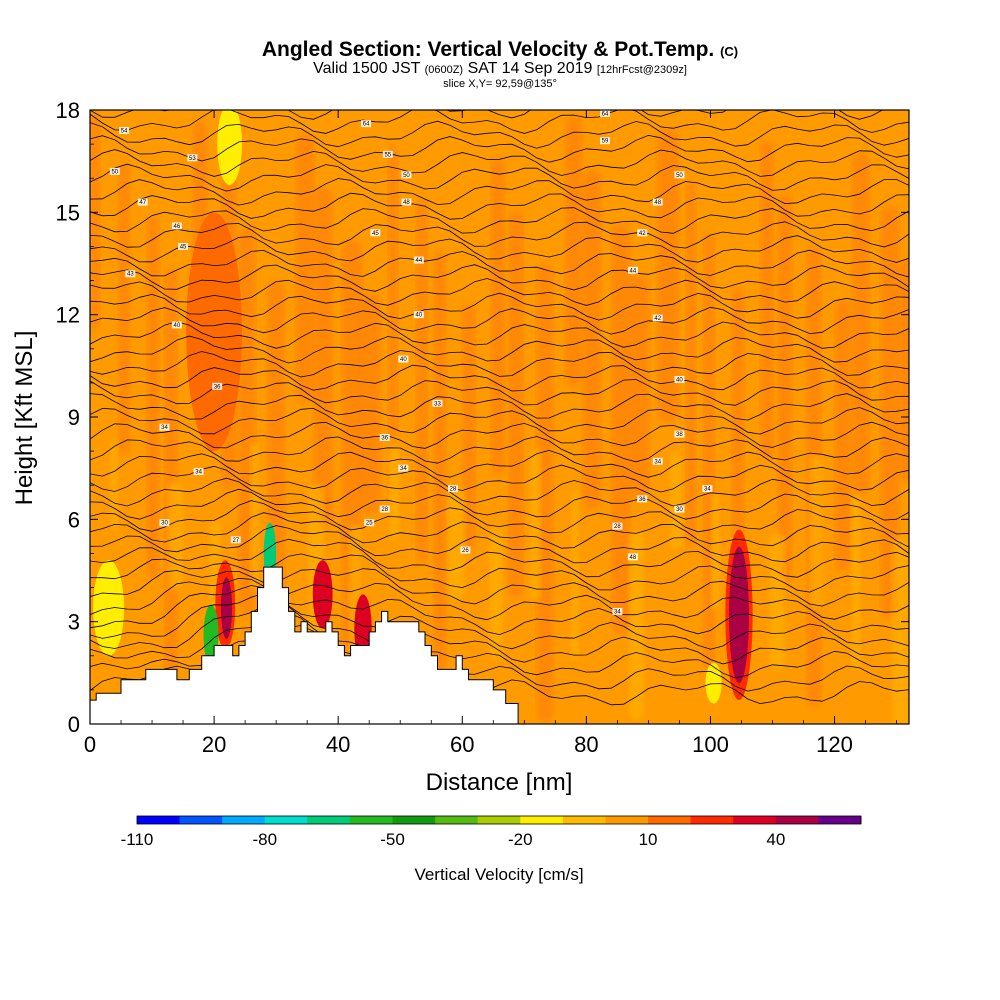 The height and width of the screenshot is (1000, 1000). Describe the element at coordinates (520, 839) in the screenshot. I see `colorbar-tick-label: -20` at that location.